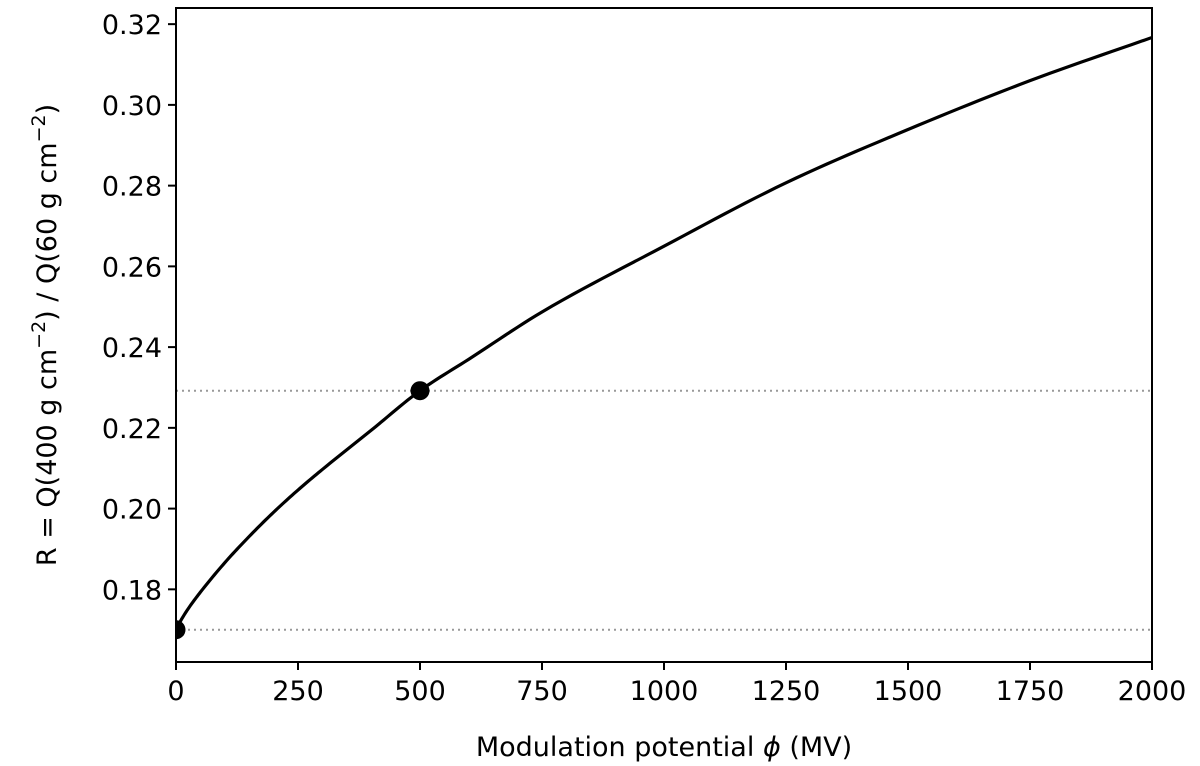 This screenshot has height=766, width=1200. Describe the element at coordinates (39, 128) in the screenshot. I see `y-axis-title-sup2: −2` at that location.